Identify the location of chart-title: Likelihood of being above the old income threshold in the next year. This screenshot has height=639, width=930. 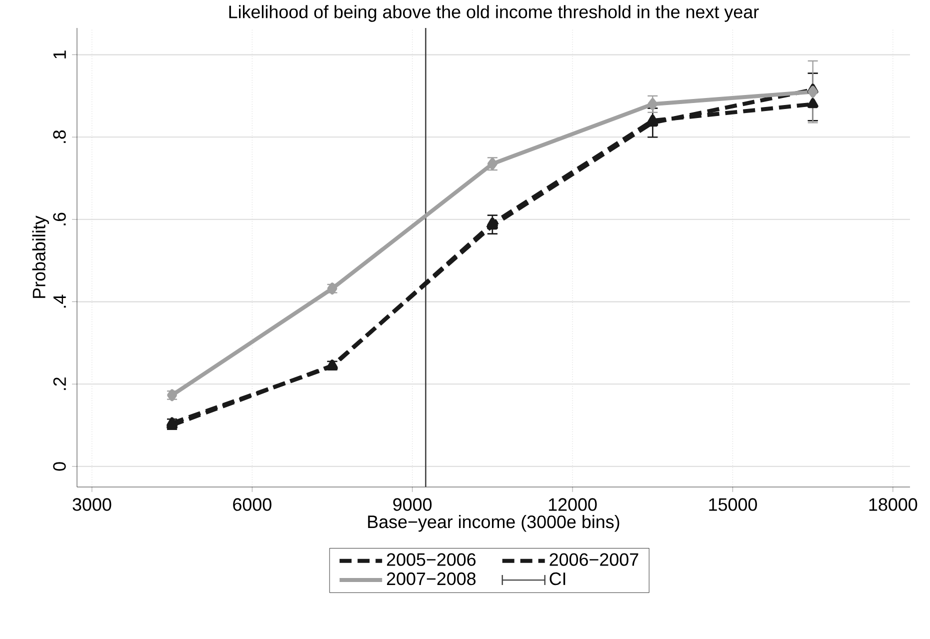
(494, 13).